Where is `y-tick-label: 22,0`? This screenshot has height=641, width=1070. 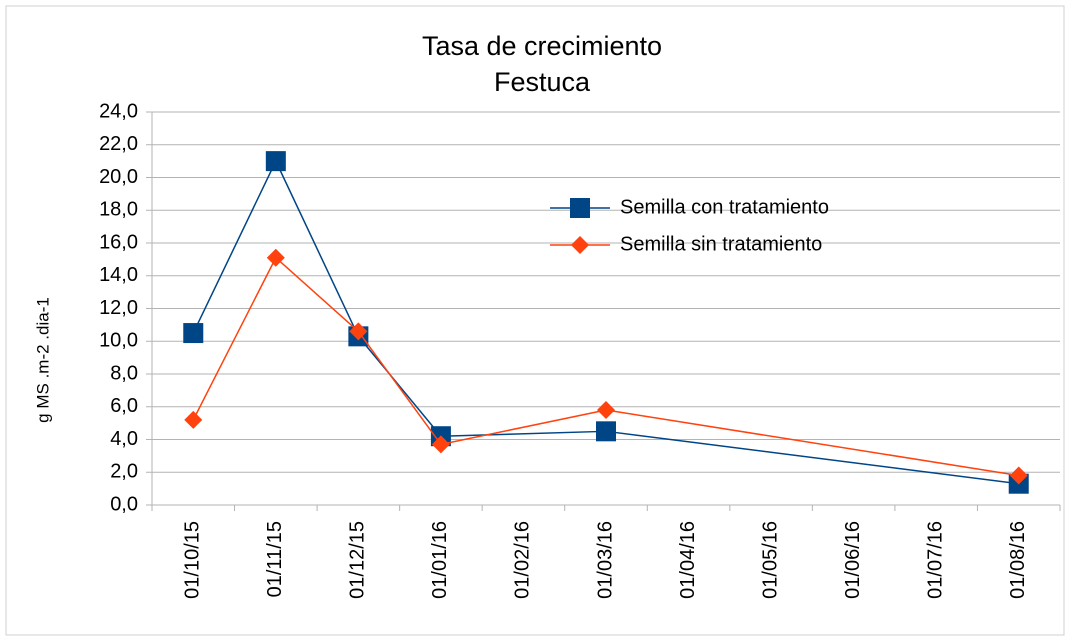
y-tick-label: 22,0 is located at coordinates (118, 144).